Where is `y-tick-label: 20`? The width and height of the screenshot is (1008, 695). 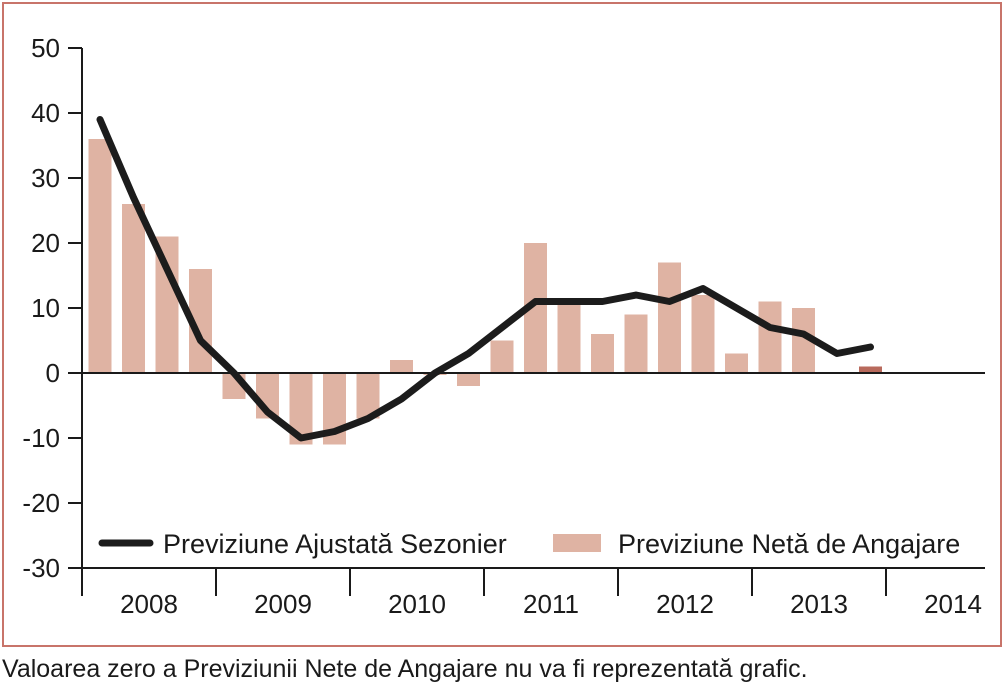 y-tick-label: 20 is located at coordinates (45, 243).